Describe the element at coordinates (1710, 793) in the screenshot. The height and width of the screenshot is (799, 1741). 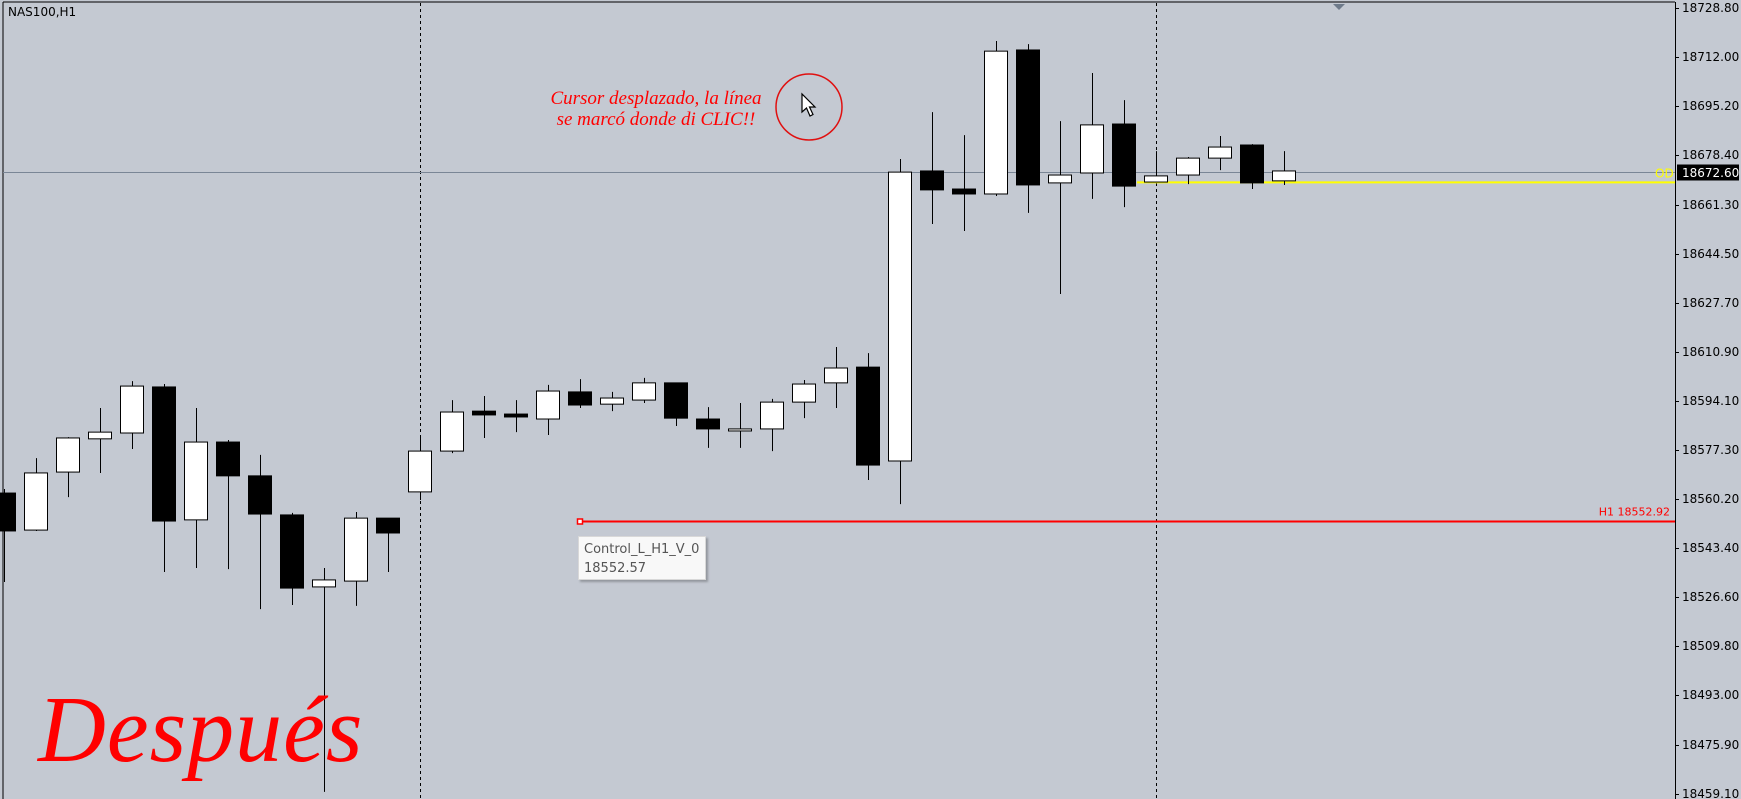
I see `price-tick-label: 18459.10` at that location.